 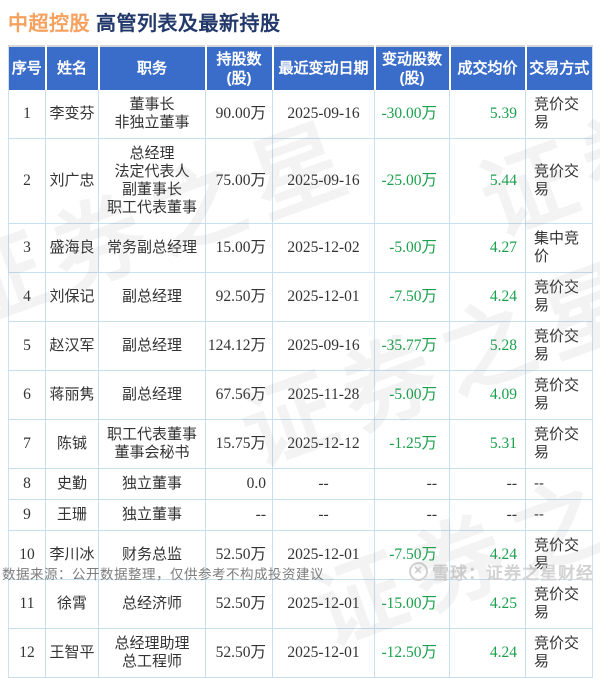 I want to click on cell-name: 刘广忠, so click(x=72, y=181).